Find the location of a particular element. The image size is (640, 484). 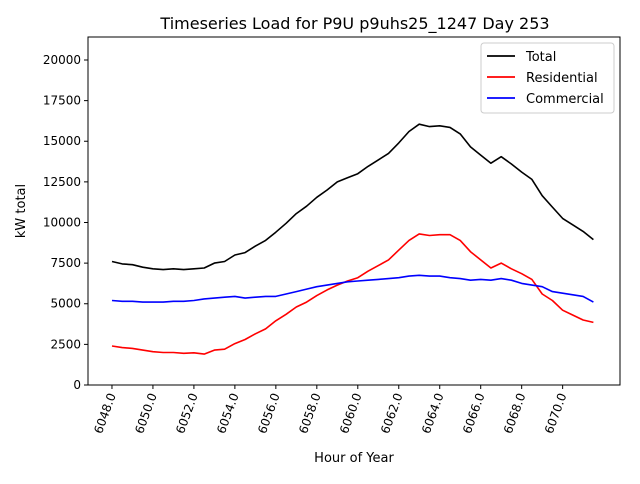

y-tick-label: 17500 is located at coordinates (62, 101).